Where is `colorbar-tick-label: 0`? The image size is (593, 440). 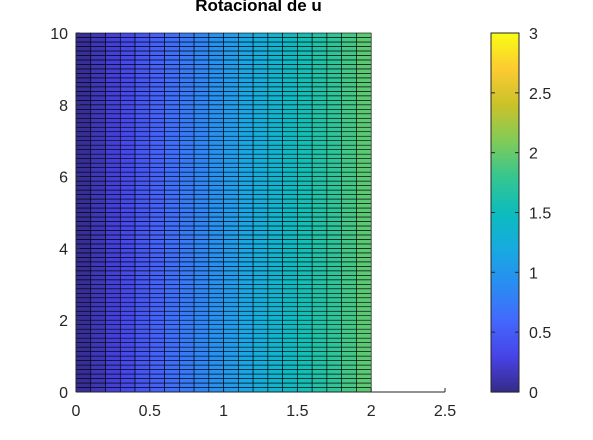 colorbar-tick-label: 0 is located at coordinates (533, 393).